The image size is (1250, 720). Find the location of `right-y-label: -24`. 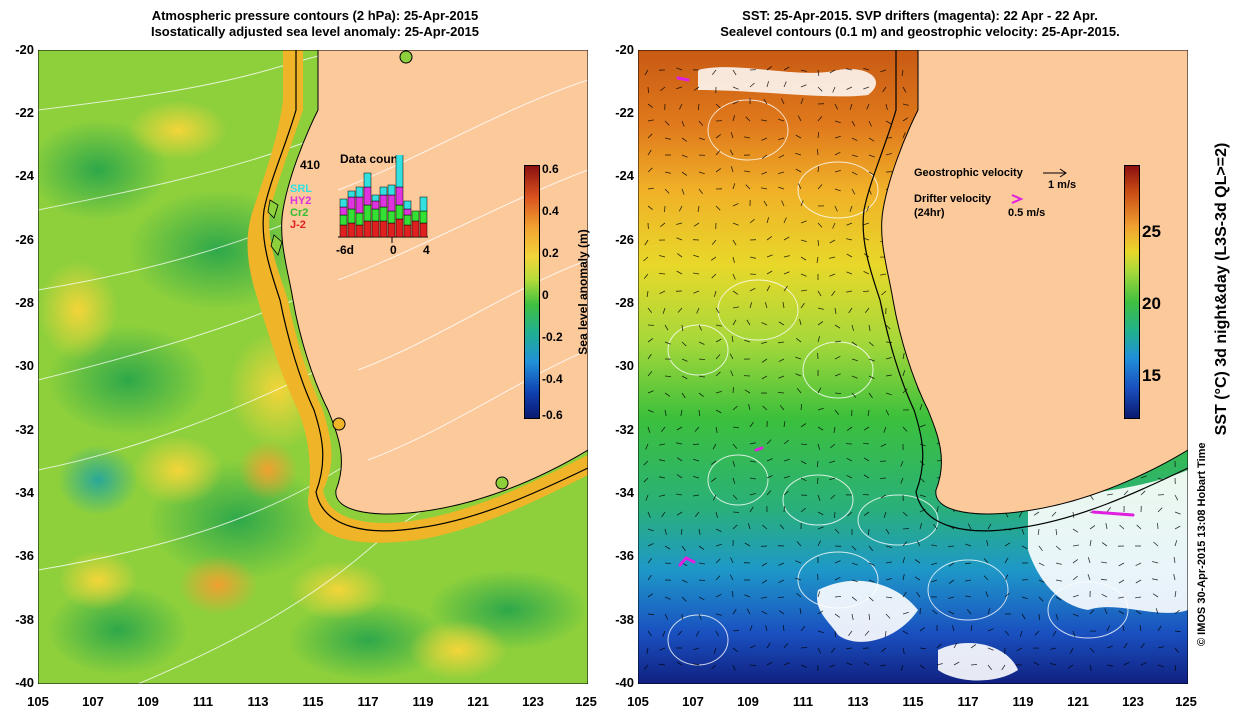

right-y-label: -24 is located at coordinates (624, 175).